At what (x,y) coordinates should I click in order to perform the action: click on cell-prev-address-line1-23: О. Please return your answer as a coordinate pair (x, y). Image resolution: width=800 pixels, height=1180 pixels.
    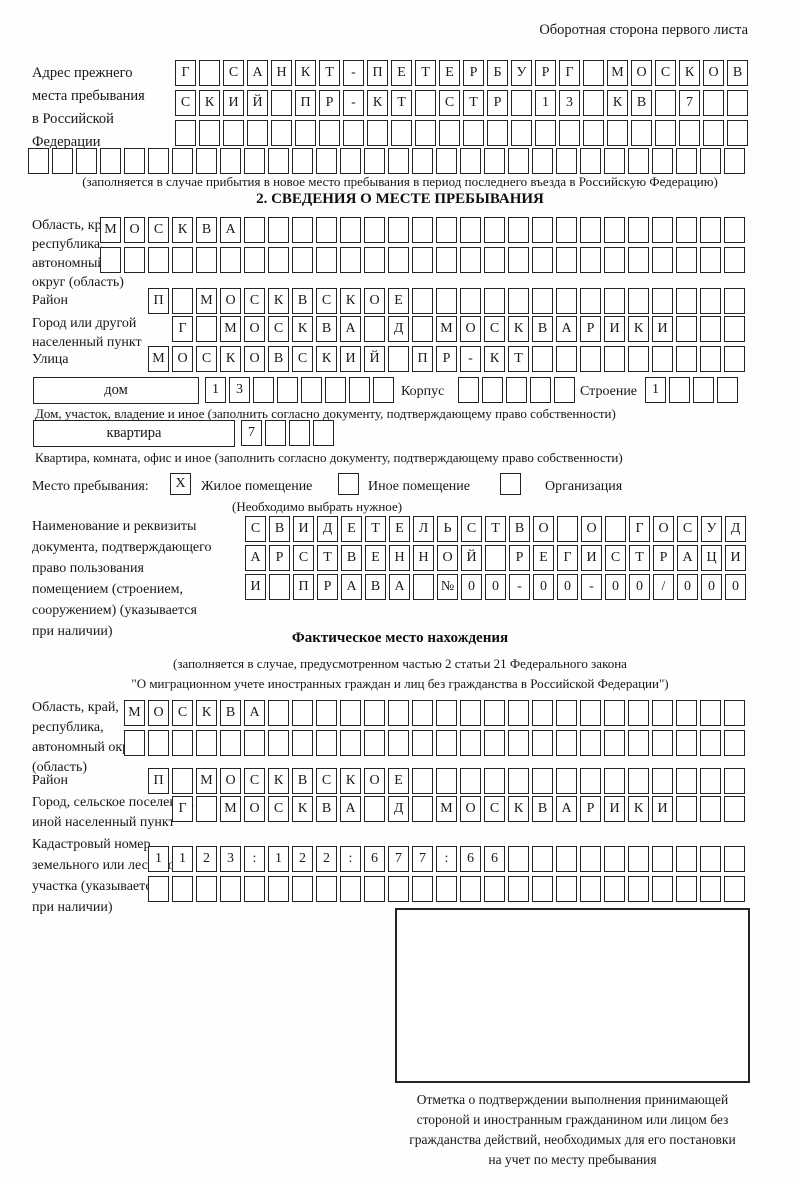
    Looking at the image, I should click on (713, 73).